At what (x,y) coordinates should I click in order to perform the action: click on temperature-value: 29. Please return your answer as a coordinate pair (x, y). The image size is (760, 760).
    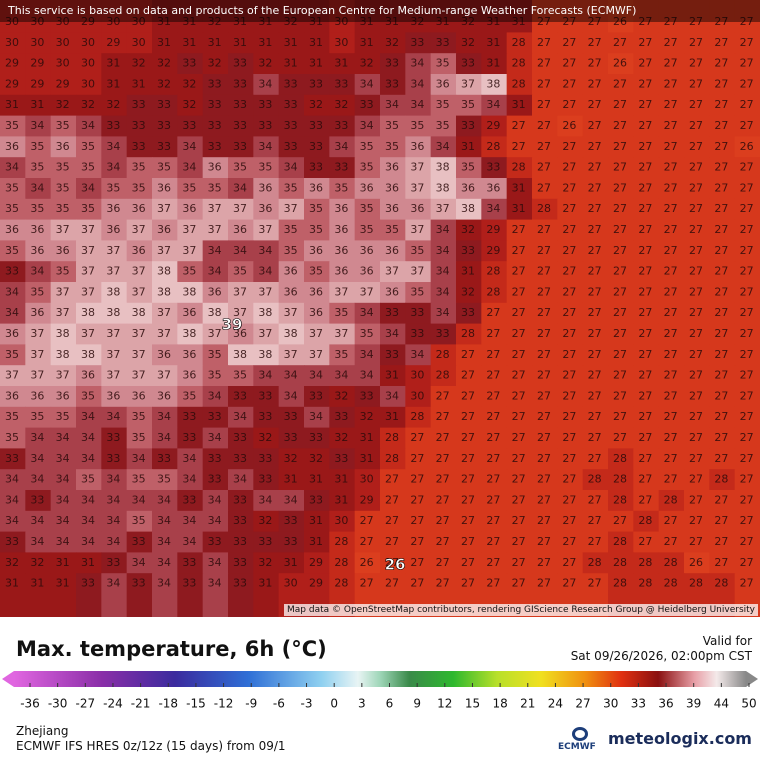
    Looking at the image, I should click on (63, 83).